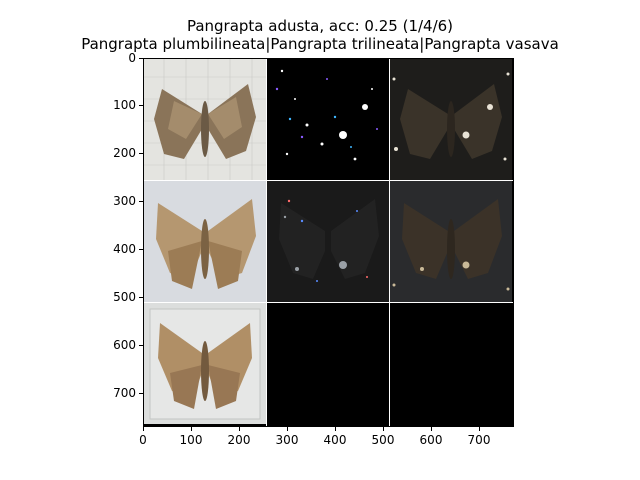 This screenshot has height=480, width=640. Describe the element at coordinates (205, 241) in the screenshot. I see `moth-photo-row2` at that location.